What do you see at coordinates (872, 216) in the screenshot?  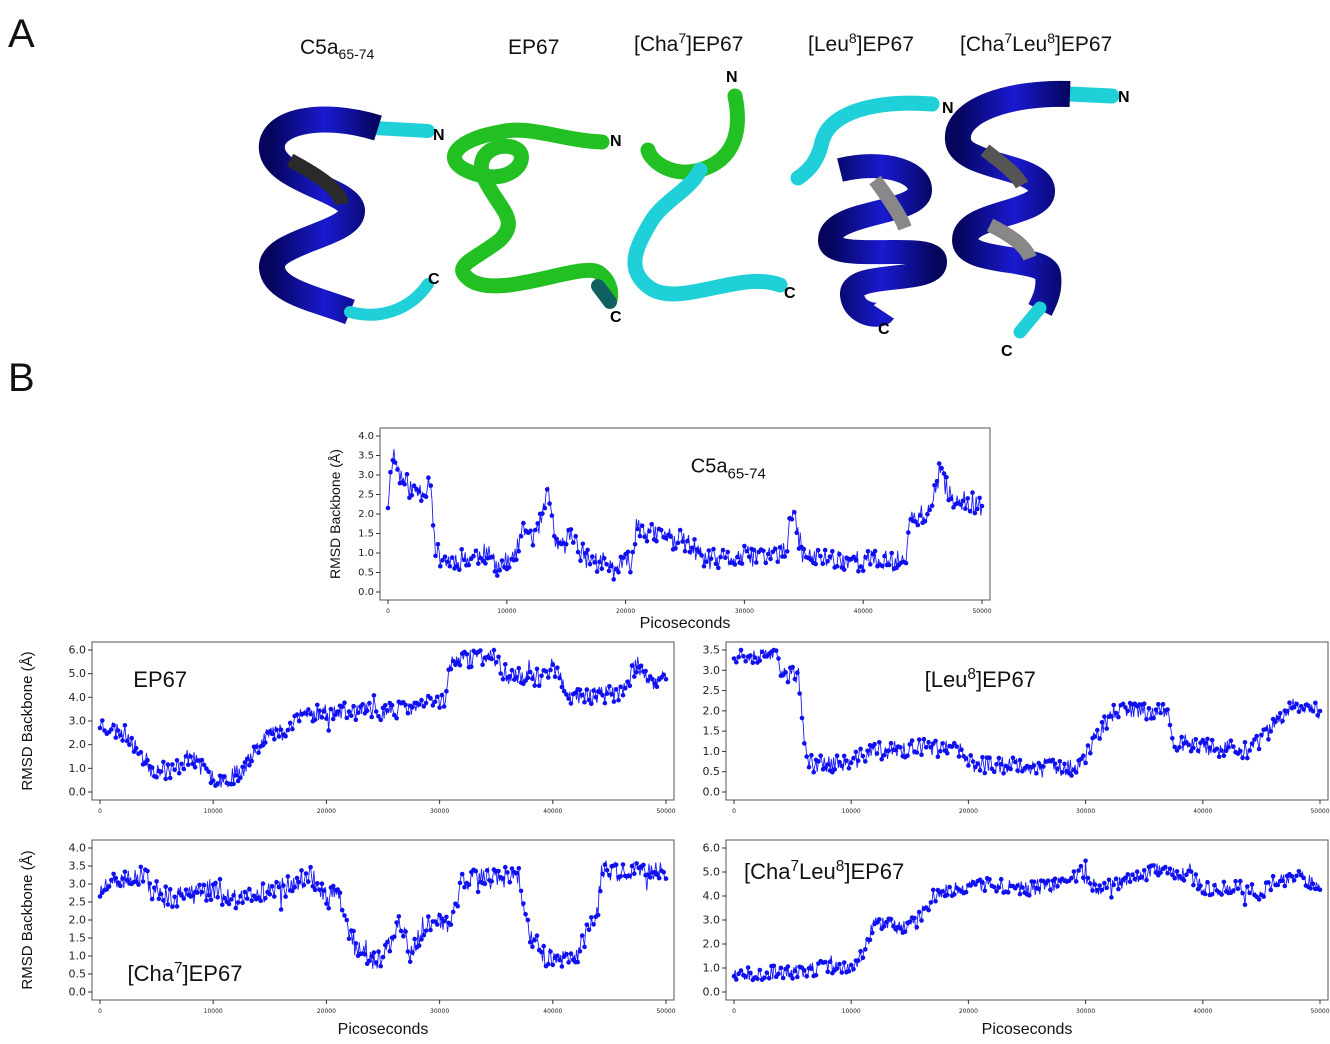 I see `structure-leu8: N C` at bounding box center [872, 216].